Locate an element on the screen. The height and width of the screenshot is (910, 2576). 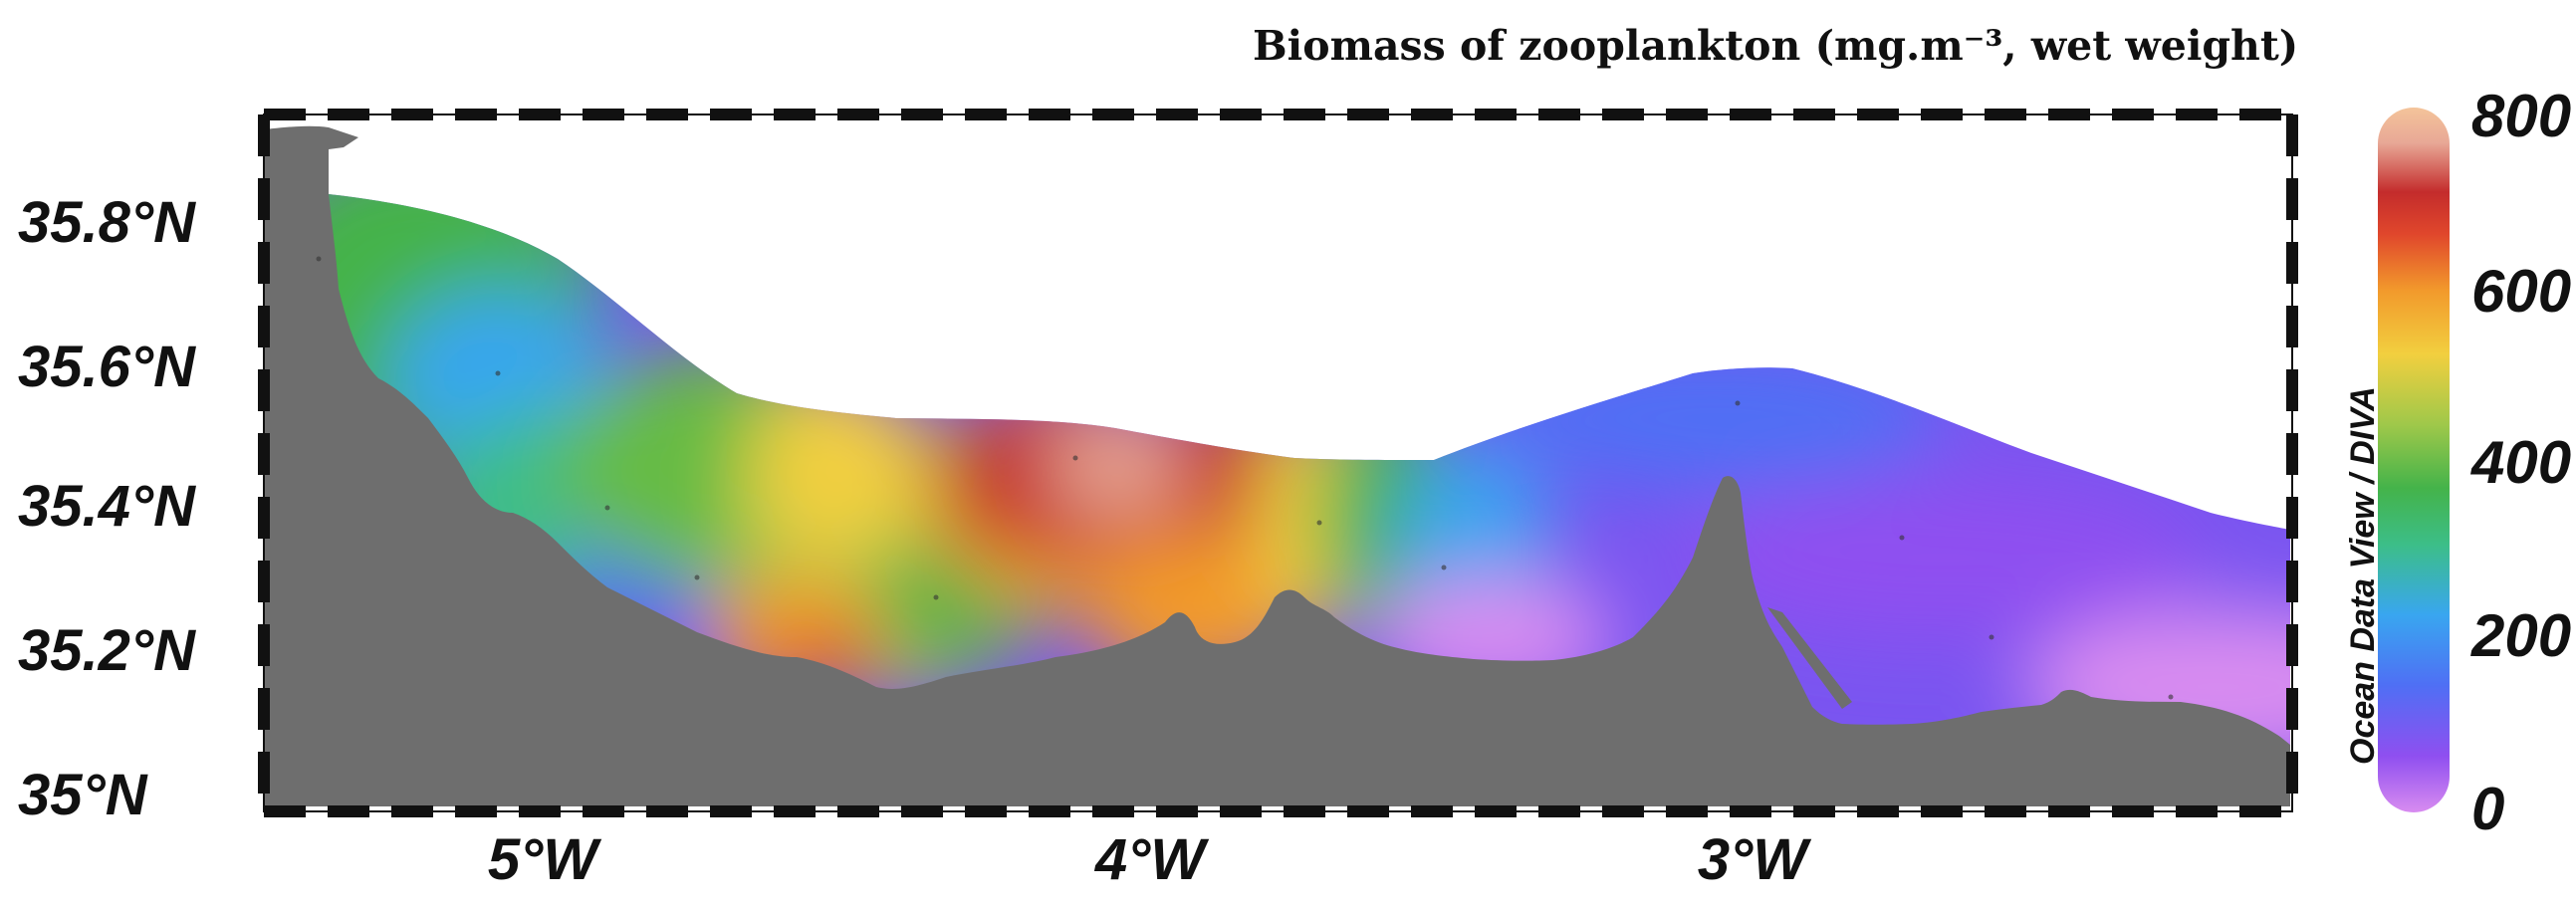
lat-label-35: 35°N is located at coordinates (82, 795).